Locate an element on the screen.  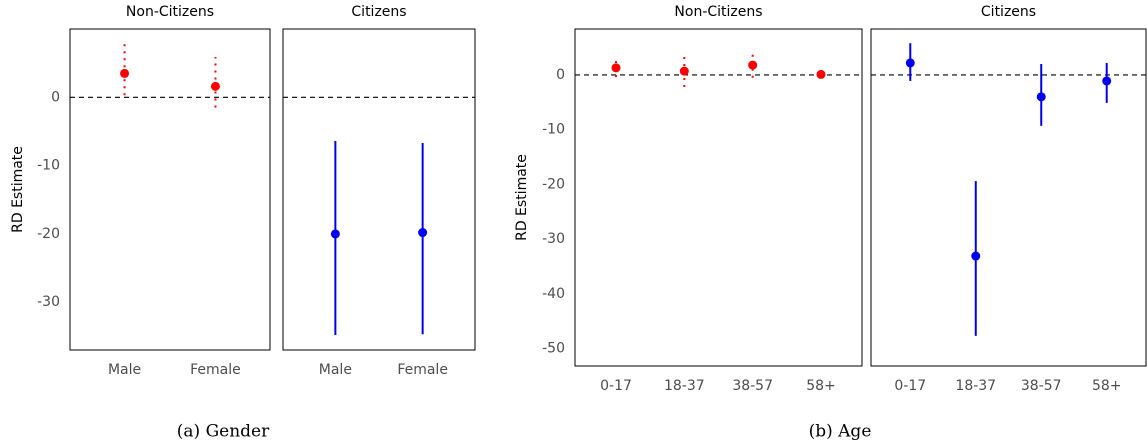
caption: (a) Gender is located at coordinates (223, 432).